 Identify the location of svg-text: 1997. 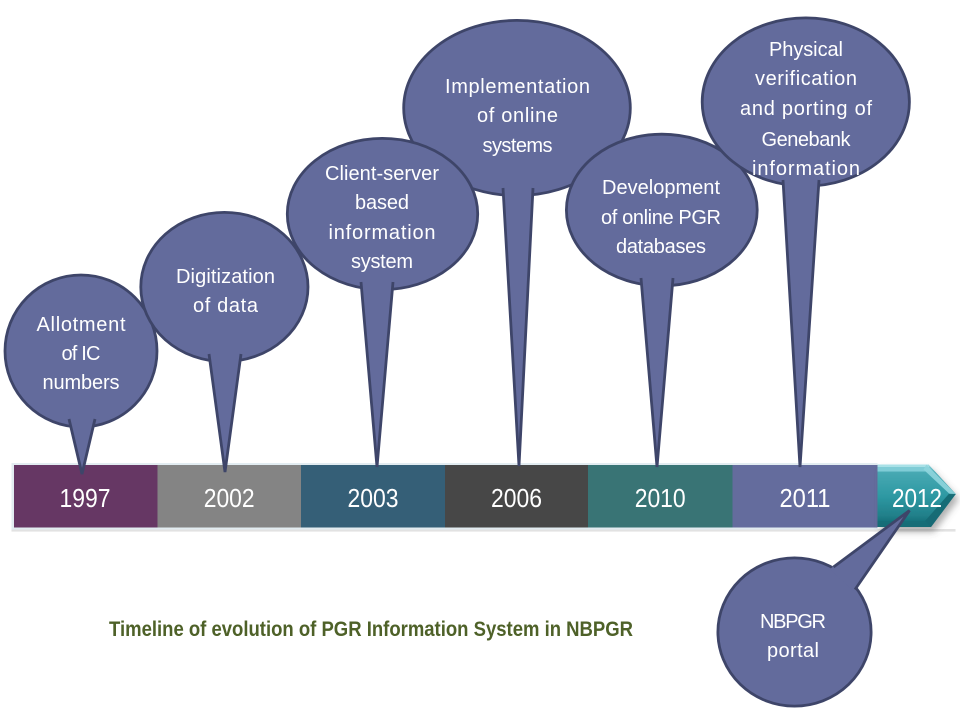
(85, 498).